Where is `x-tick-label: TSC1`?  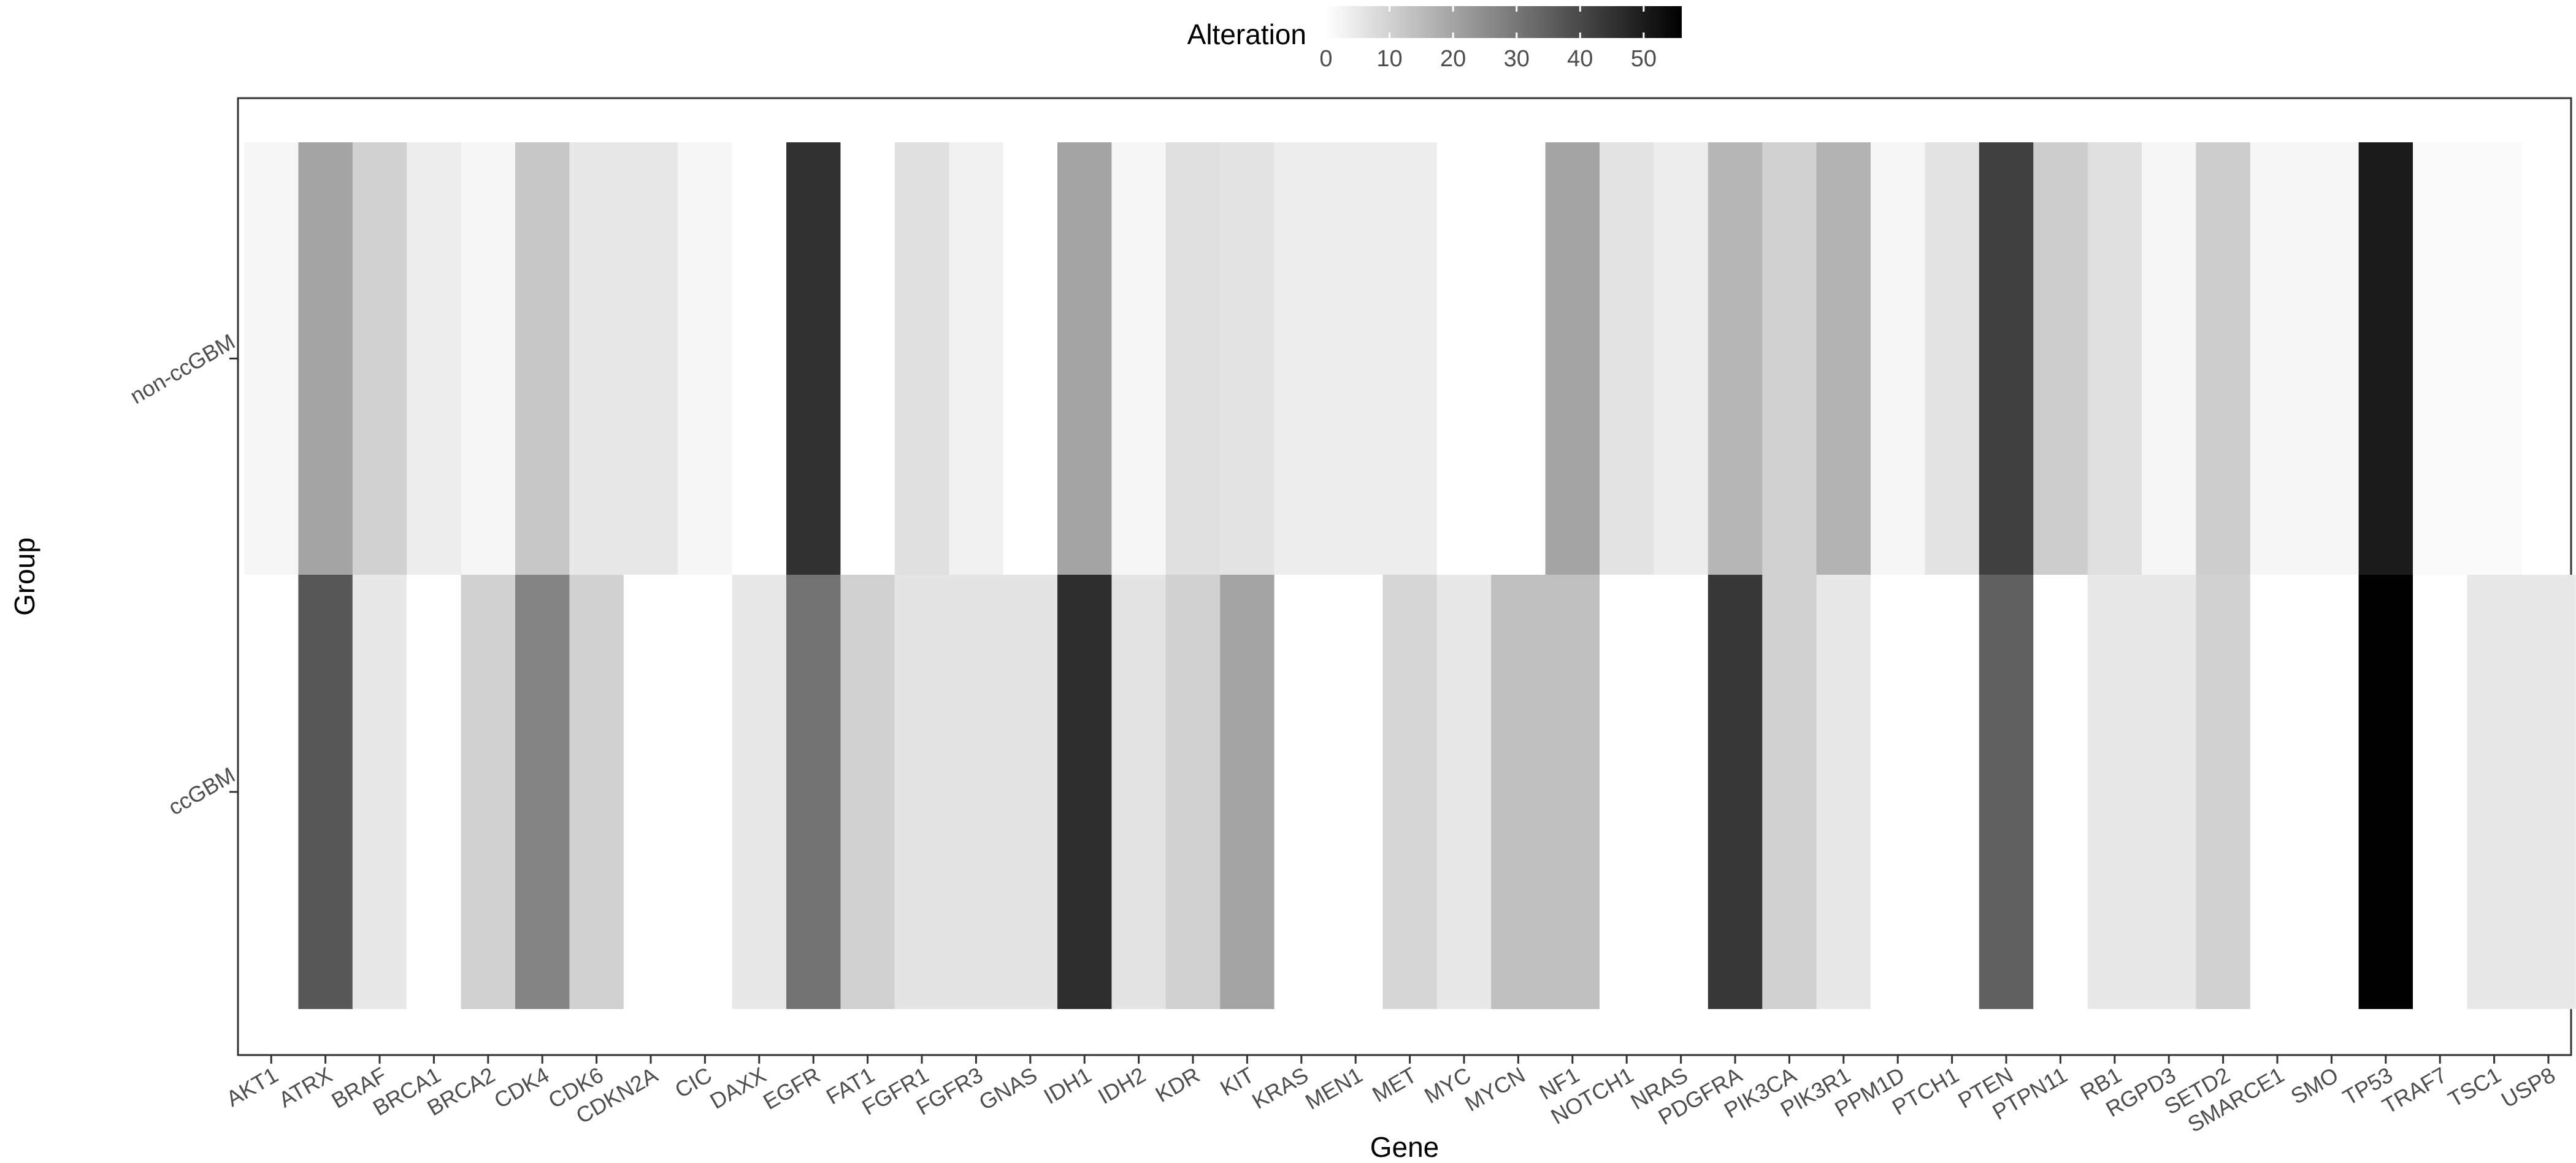 x-tick-label: TSC1 is located at coordinates (2474, 1087).